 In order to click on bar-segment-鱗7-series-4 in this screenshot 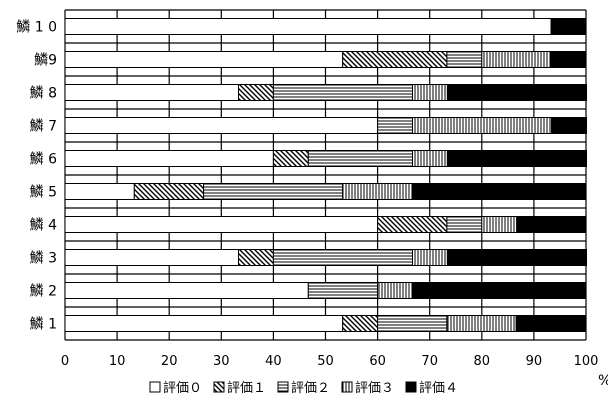, I will do `click(569, 125)`.